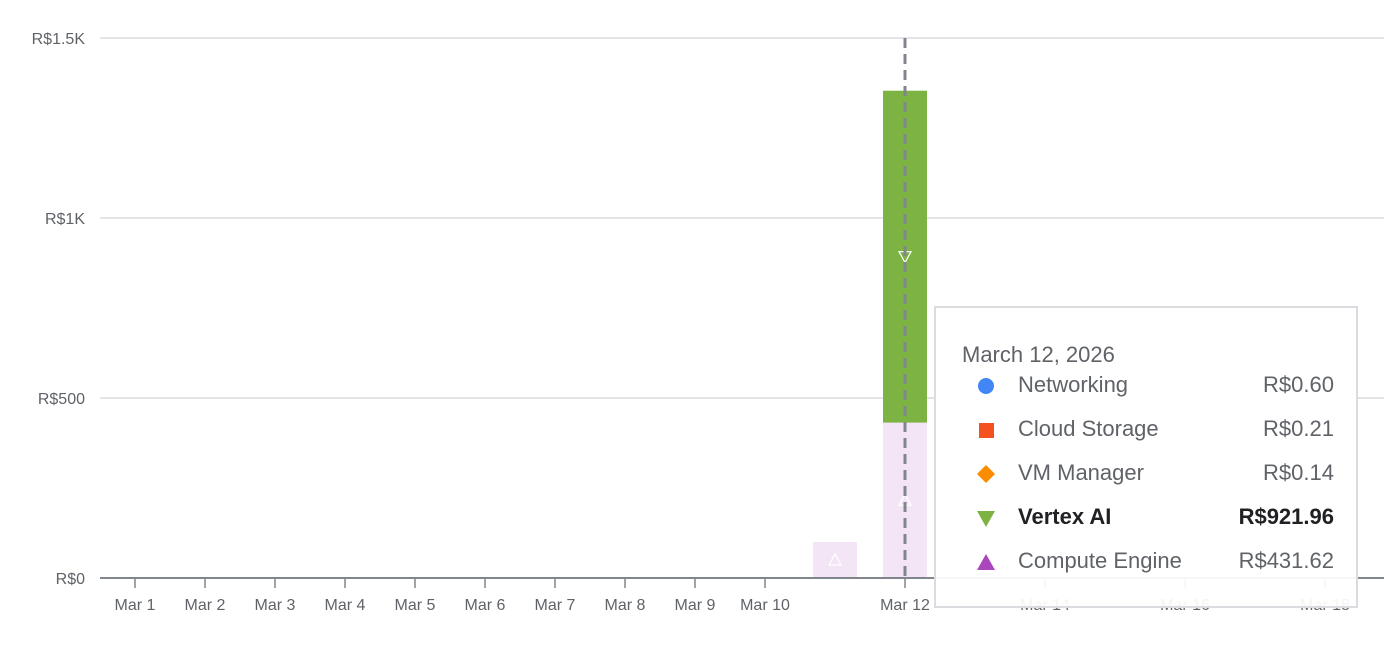  I want to click on y-tick-label: R$1.5K, so click(59, 39).